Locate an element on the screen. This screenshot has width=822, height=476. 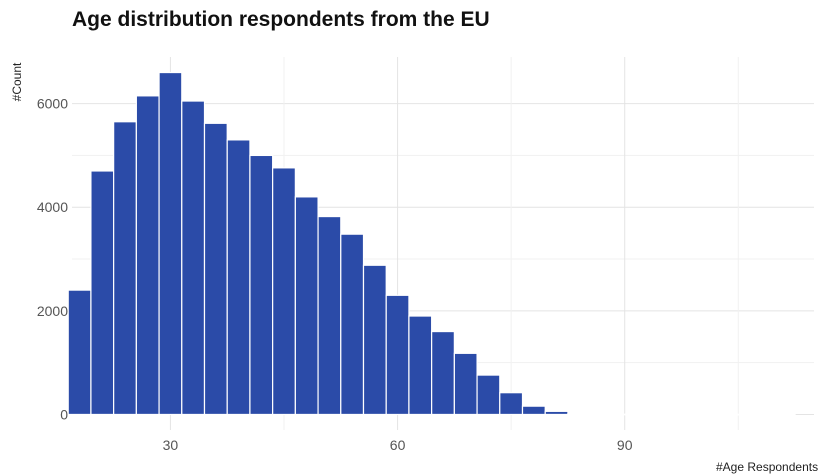
x-tick-label: 30 is located at coordinates (171, 445).